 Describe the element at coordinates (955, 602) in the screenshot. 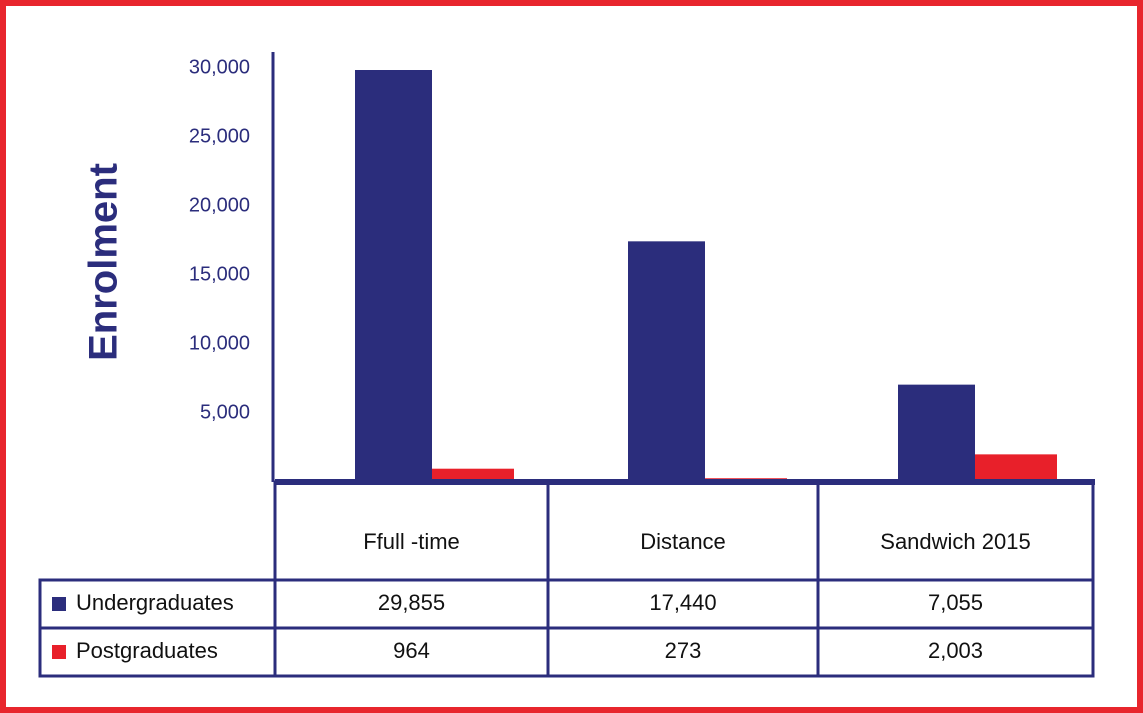

I see `table-value: 7,055` at that location.